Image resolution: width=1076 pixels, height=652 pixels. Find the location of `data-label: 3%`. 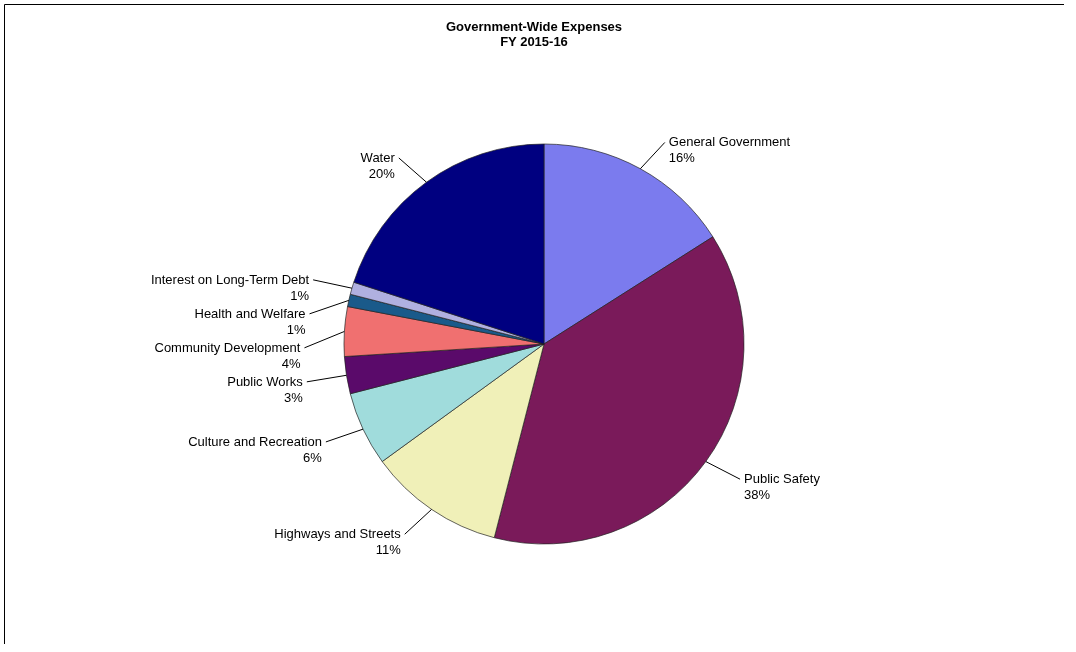

data-label: 3% is located at coordinates (294, 397).